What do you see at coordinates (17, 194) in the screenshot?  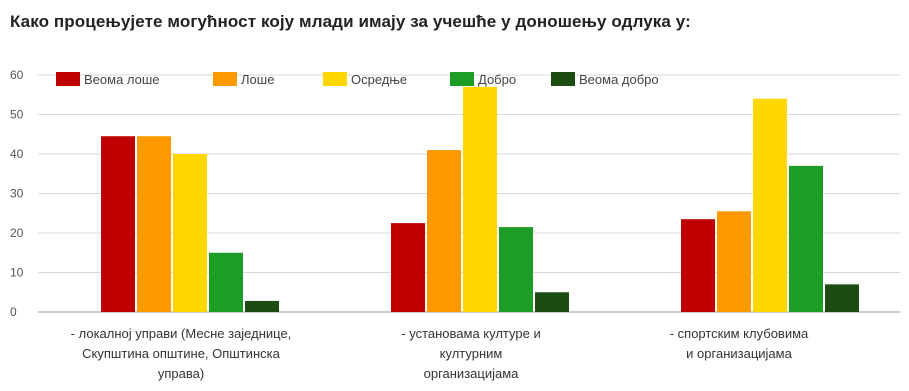 I see `y-tick-label: 30` at bounding box center [17, 194].